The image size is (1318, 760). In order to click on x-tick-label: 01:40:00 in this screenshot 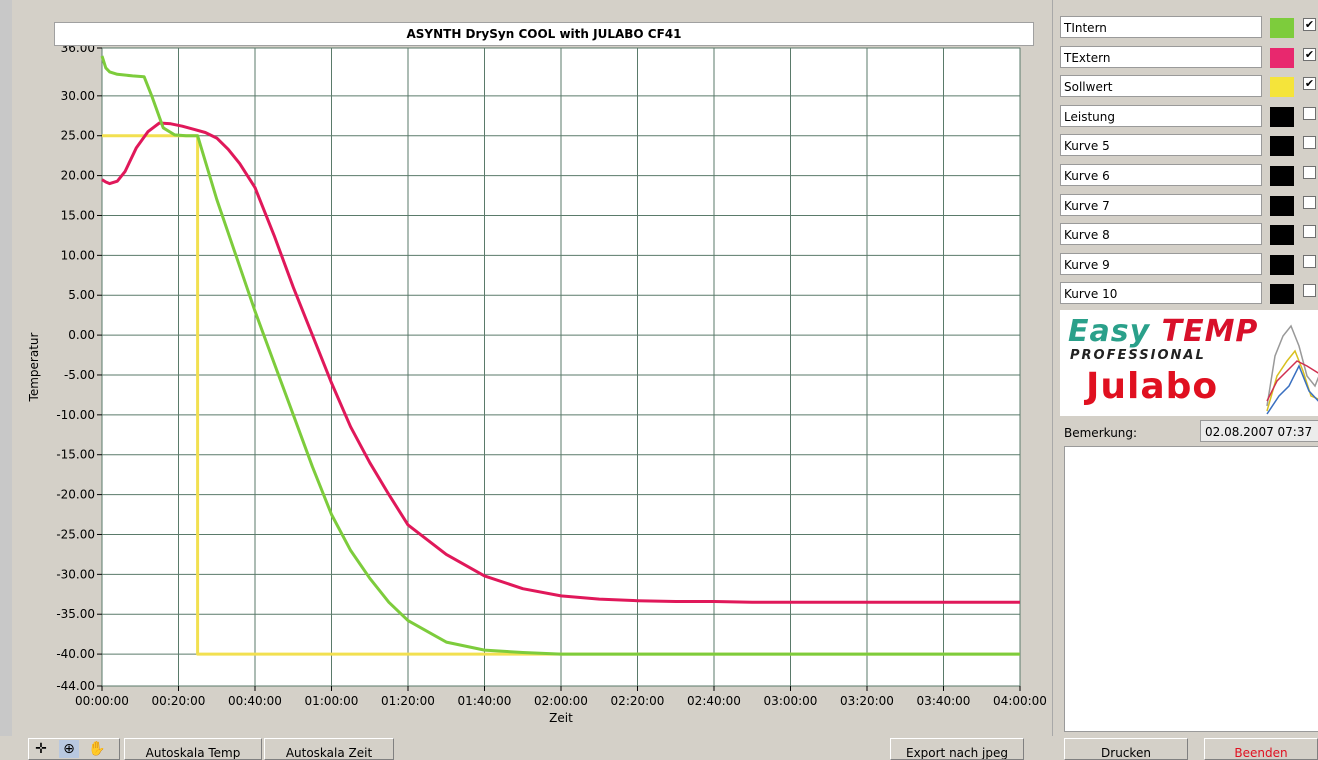, I will do `click(485, 701)`.